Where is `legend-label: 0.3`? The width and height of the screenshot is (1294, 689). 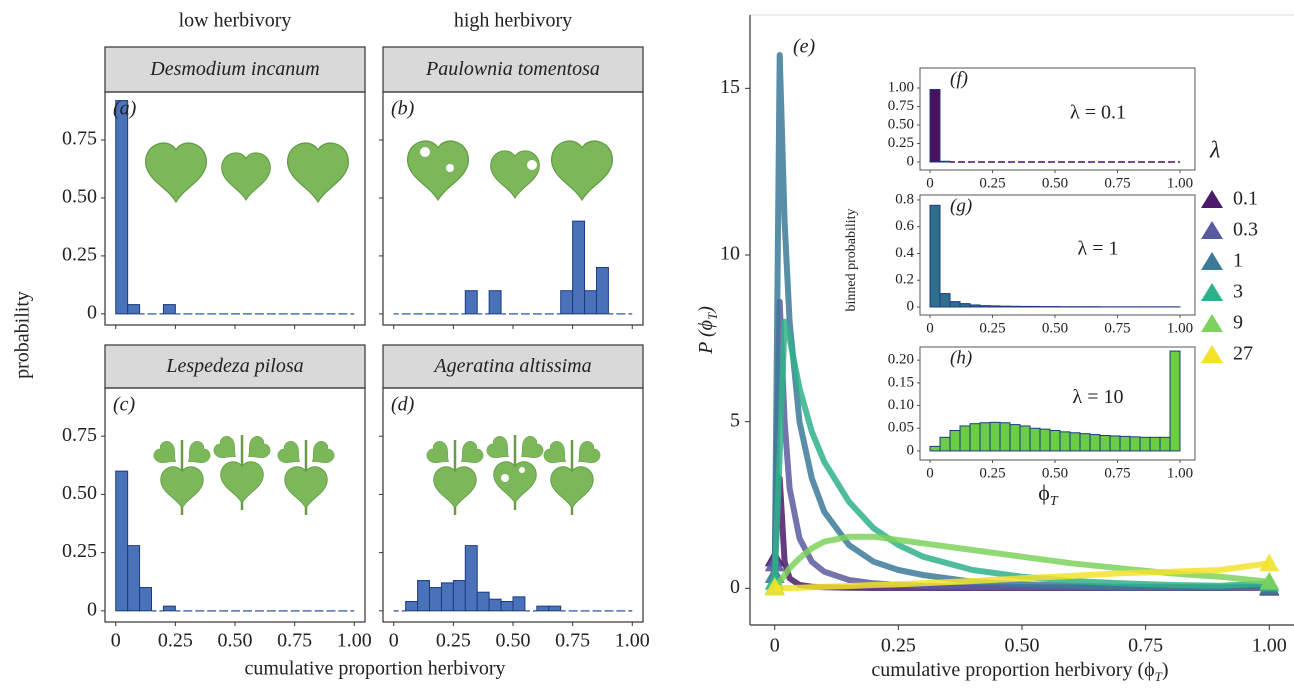 legend-label: 0.3 is located at coordinates (1245, 230).